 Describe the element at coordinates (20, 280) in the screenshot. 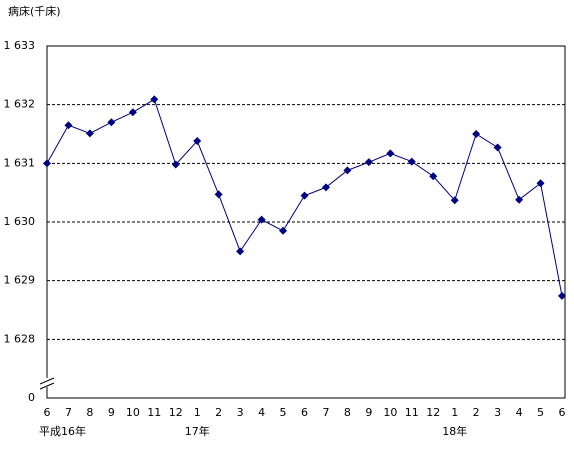

I see `y-tick-label: 1 629` at that location.